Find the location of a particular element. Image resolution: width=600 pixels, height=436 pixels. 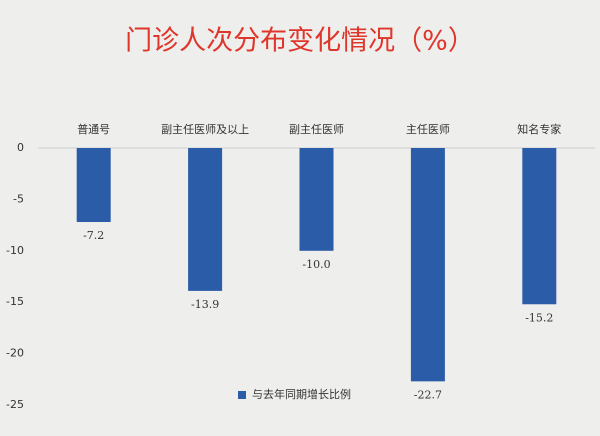

y-tick-label: -20 is located at coordinates (15, 353).